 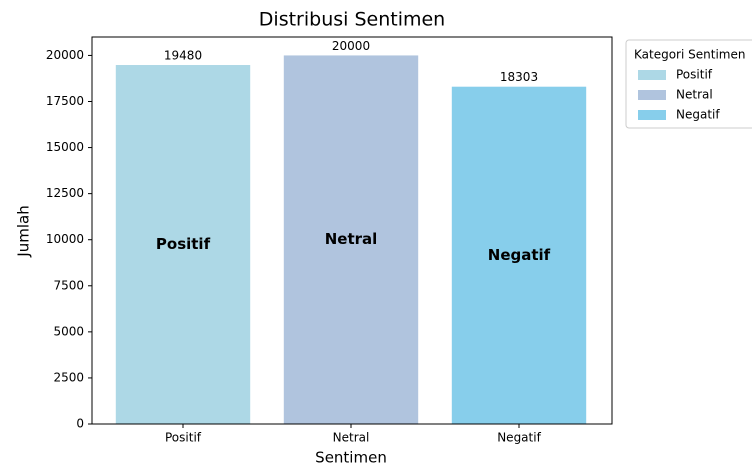 I want to click on legend-title: Kategori Sentimen, so click(x=689, y=55).